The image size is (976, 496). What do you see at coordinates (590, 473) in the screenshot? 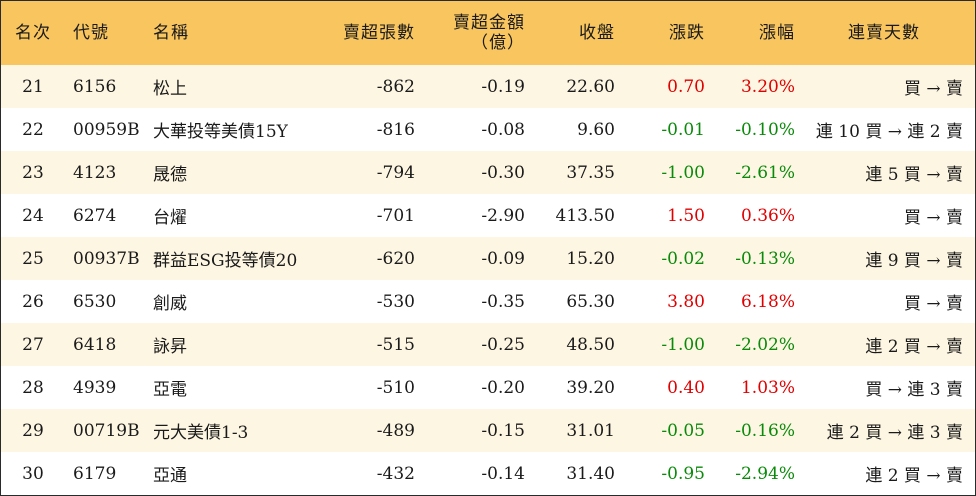
I see `close-cell: 31.40` at bounding box center [590, 473].